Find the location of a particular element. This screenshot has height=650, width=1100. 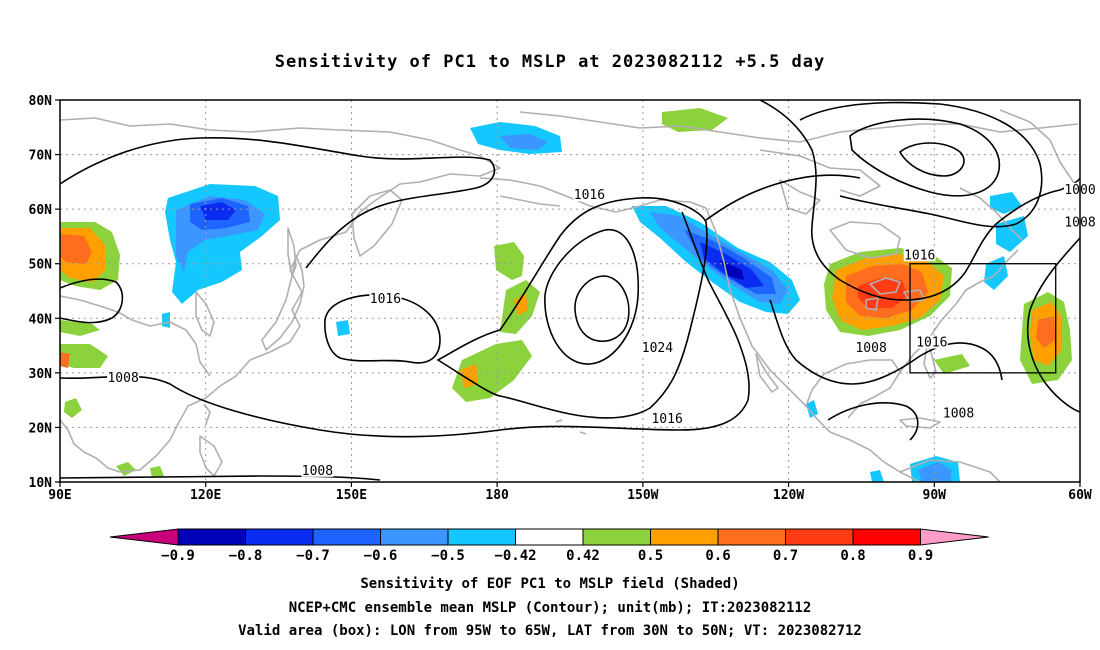

contour-1008-north is located at coordinates (921, 164).